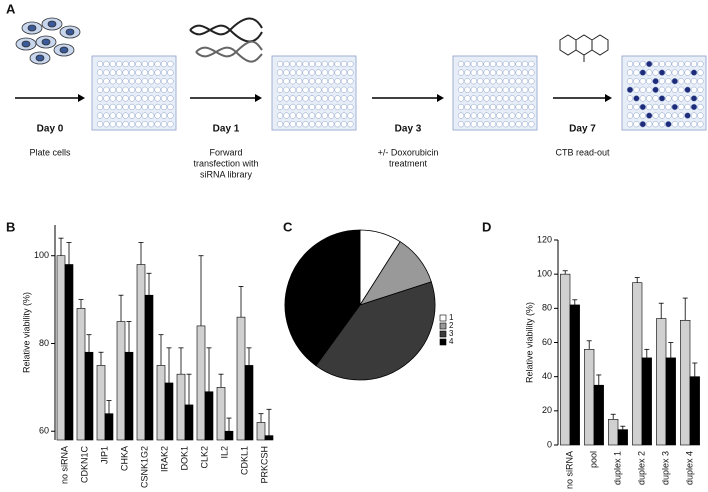 The width and height of the screenshot is (708, 492). Describe the element at coordinates (204, 457) in the screenshot. I see `x-tick-label: CLK2` at that location.